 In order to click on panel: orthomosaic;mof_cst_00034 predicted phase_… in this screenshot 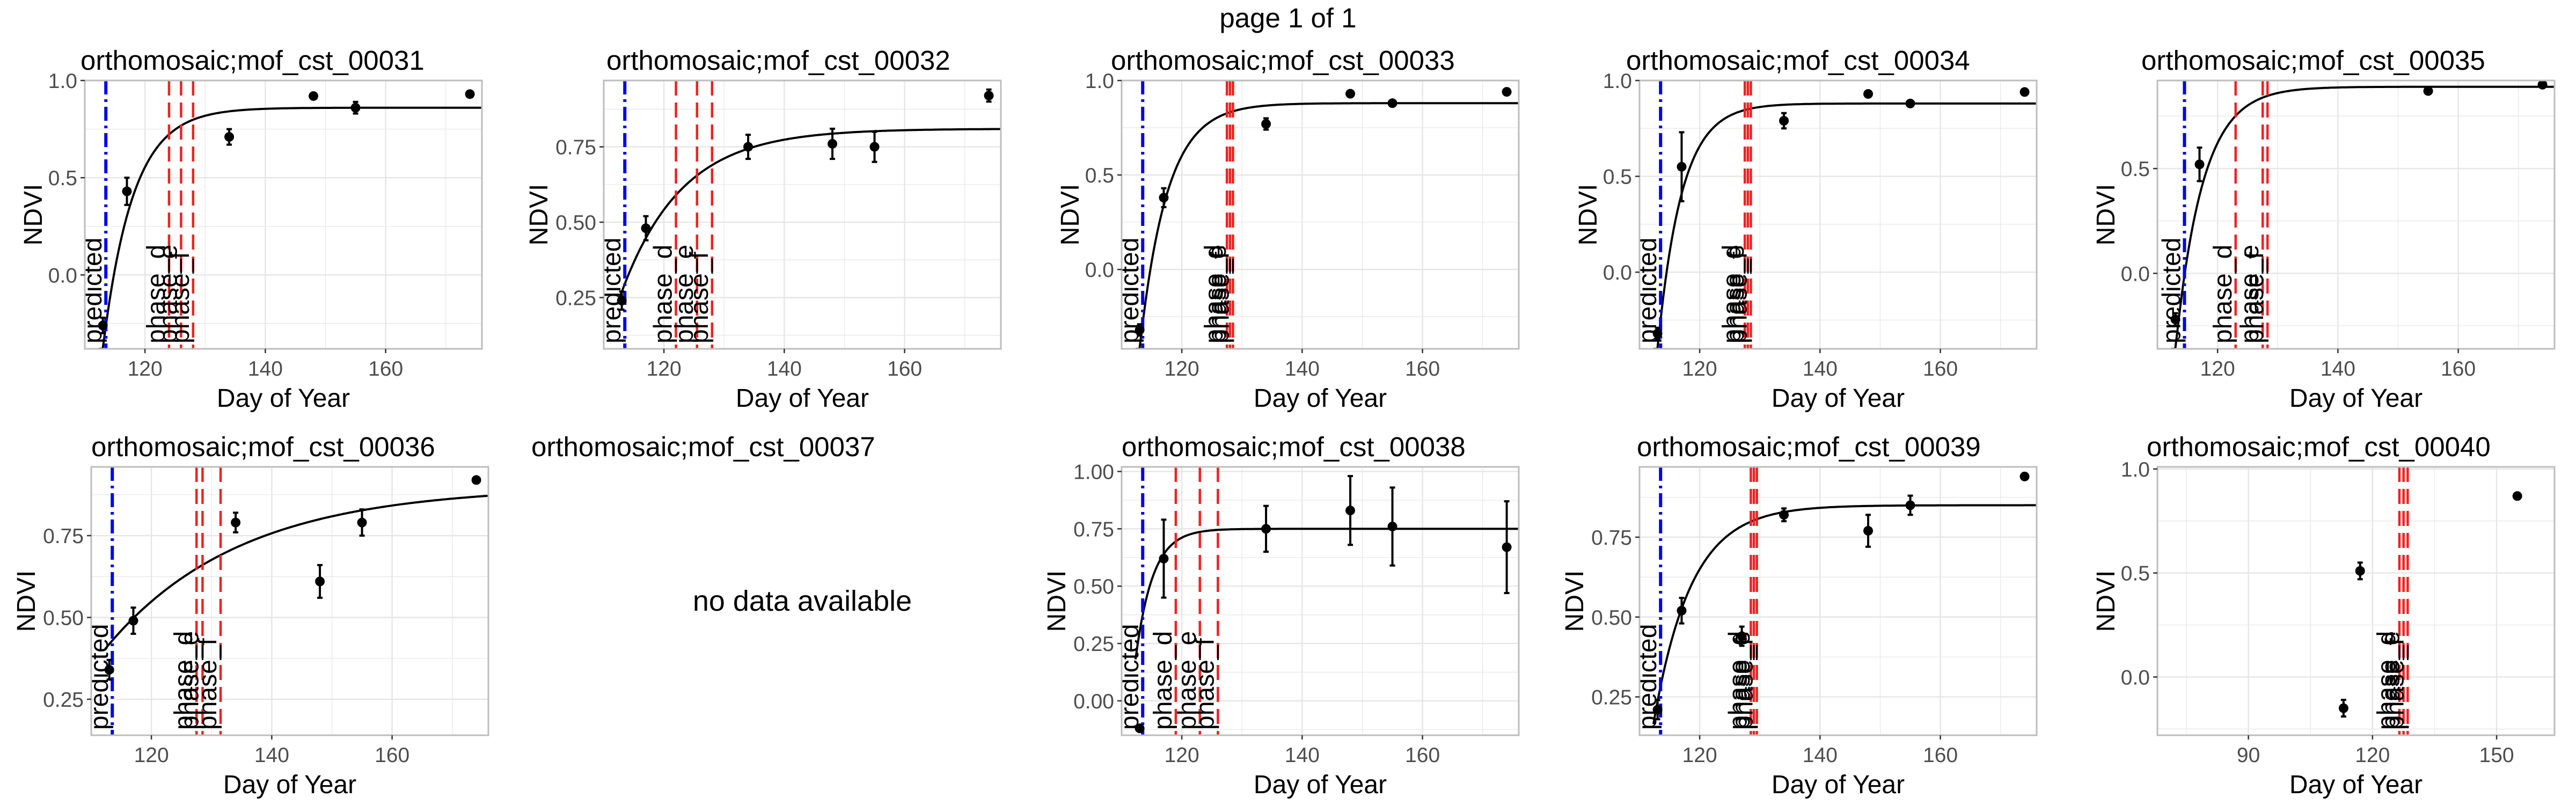, I will do `click(1806, 229)`.